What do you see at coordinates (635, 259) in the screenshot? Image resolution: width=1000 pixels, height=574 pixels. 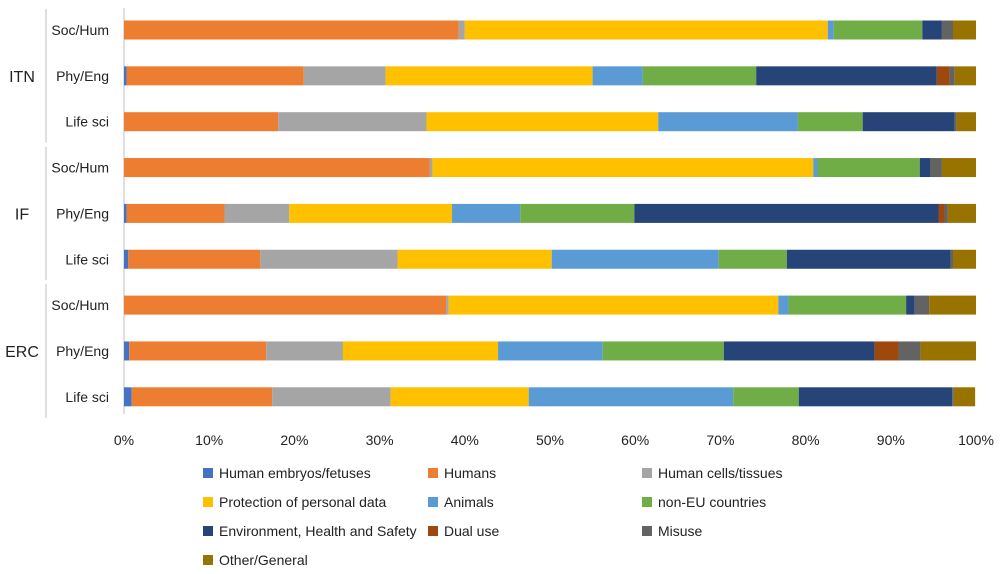 I see `bar-segment-if-life-sci-animals` at bounding box center [635, 259].